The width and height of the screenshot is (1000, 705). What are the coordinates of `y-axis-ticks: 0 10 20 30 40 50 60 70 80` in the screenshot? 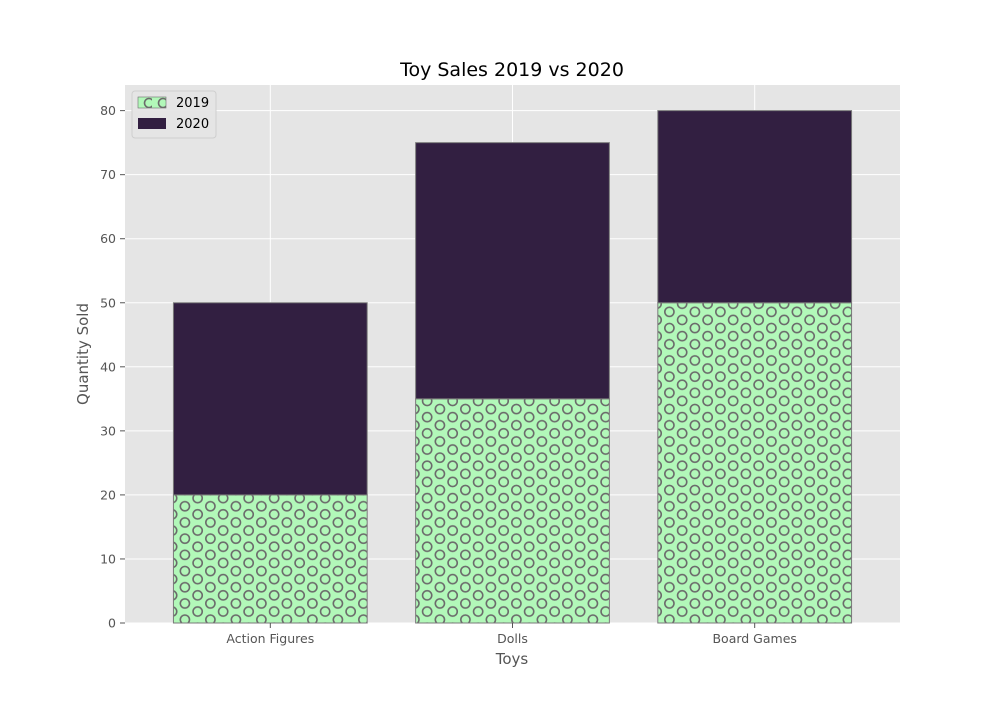 It's located at (112, 367).